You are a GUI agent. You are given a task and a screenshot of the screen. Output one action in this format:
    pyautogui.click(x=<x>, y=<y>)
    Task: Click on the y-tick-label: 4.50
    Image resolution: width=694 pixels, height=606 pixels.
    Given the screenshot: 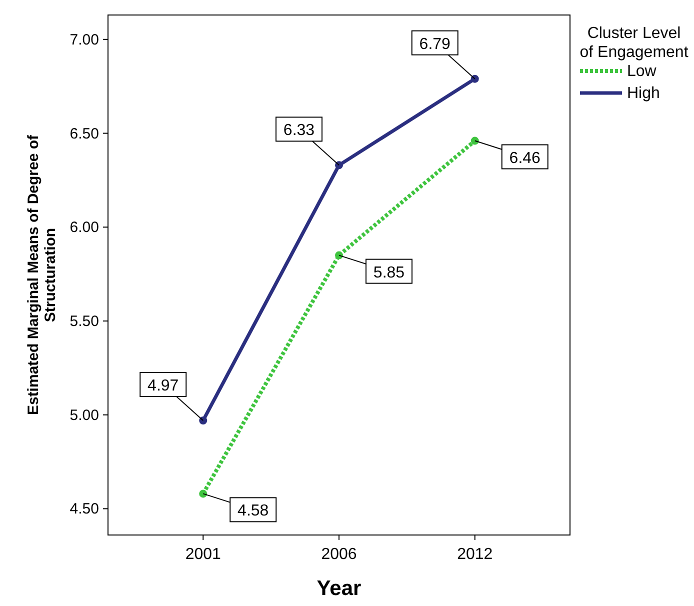 What is the action you would take?
    pyautogui.click(x=84, y=509)
    